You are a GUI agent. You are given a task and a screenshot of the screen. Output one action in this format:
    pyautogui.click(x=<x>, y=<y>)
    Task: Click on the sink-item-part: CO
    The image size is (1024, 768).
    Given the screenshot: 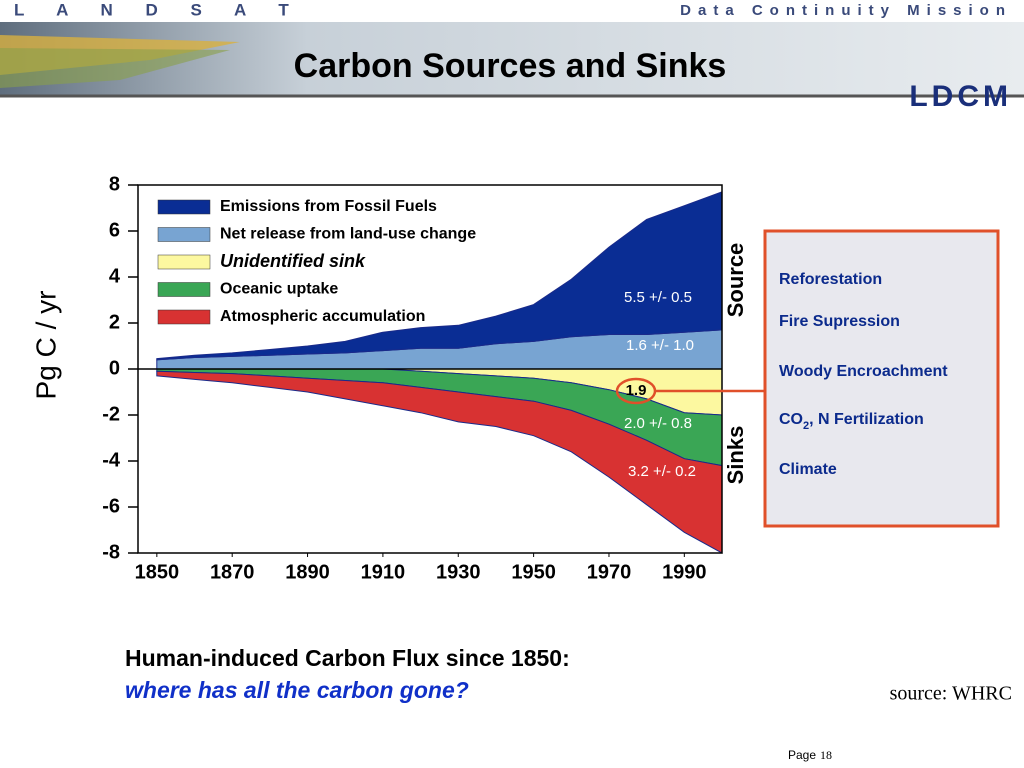 What is the action you would take?
    pyautogui.click(x=791, y=419)
    